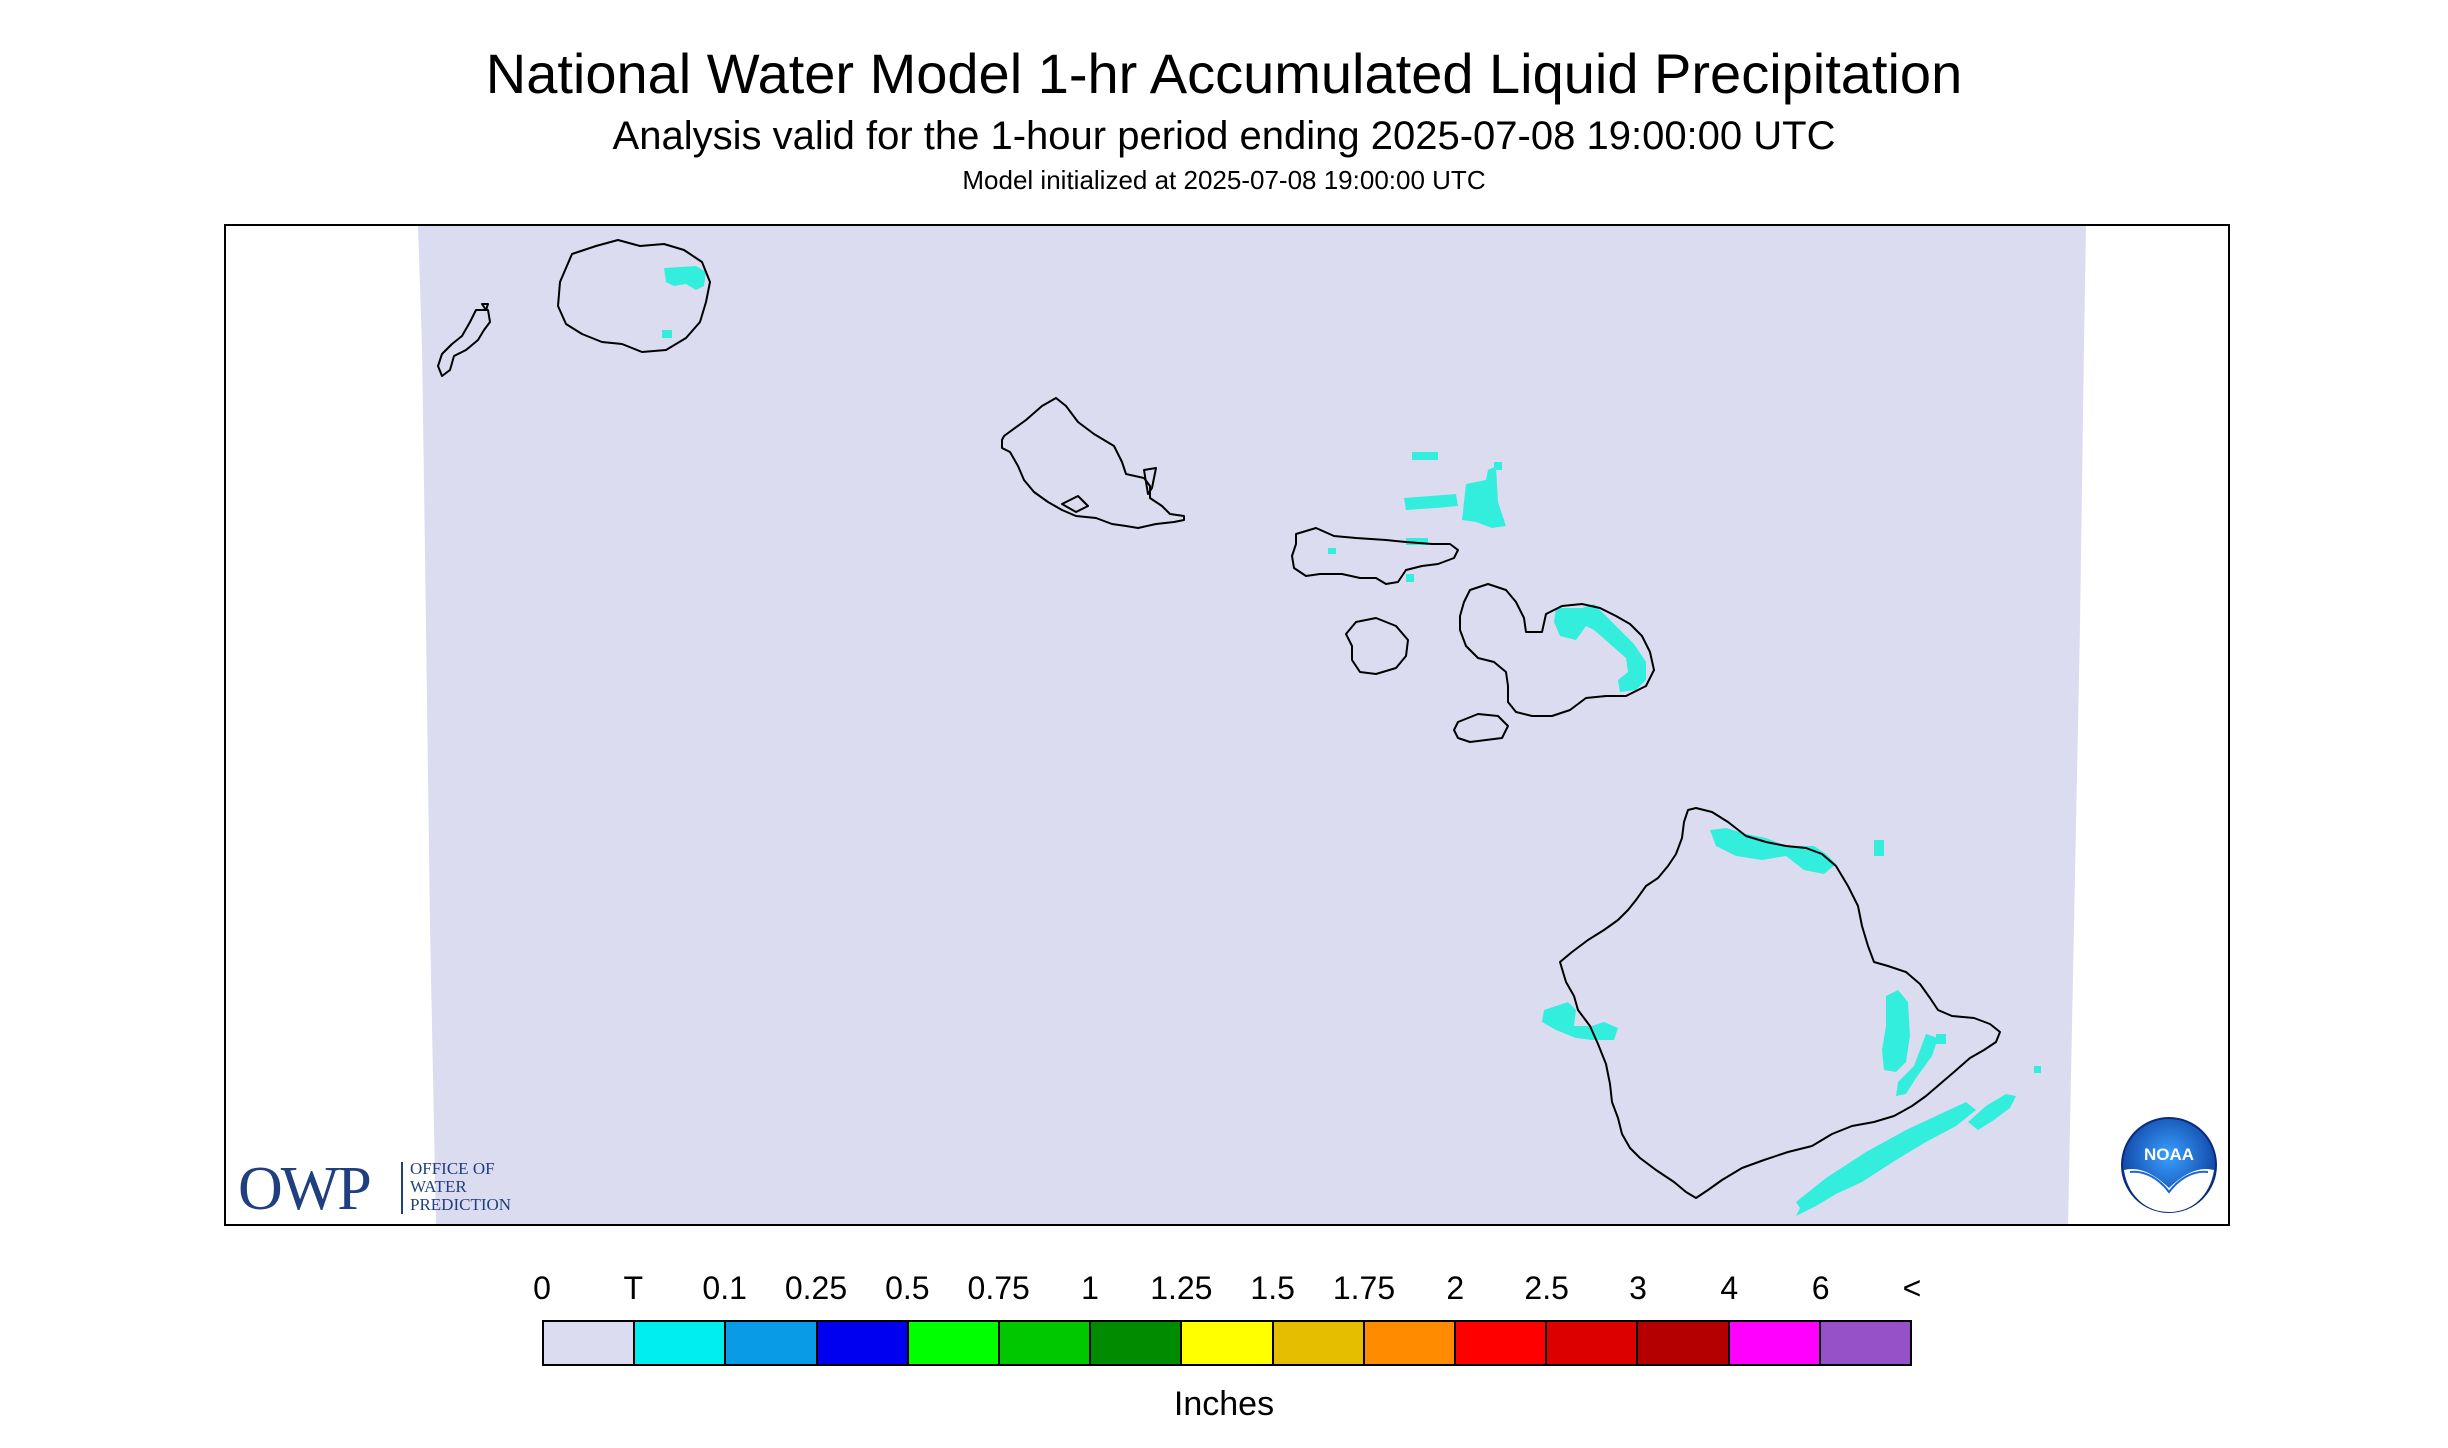  Describe the element at coordinates (1580, 1021) in the screenshot. I see `precip-area-hawaii-west` at that location.